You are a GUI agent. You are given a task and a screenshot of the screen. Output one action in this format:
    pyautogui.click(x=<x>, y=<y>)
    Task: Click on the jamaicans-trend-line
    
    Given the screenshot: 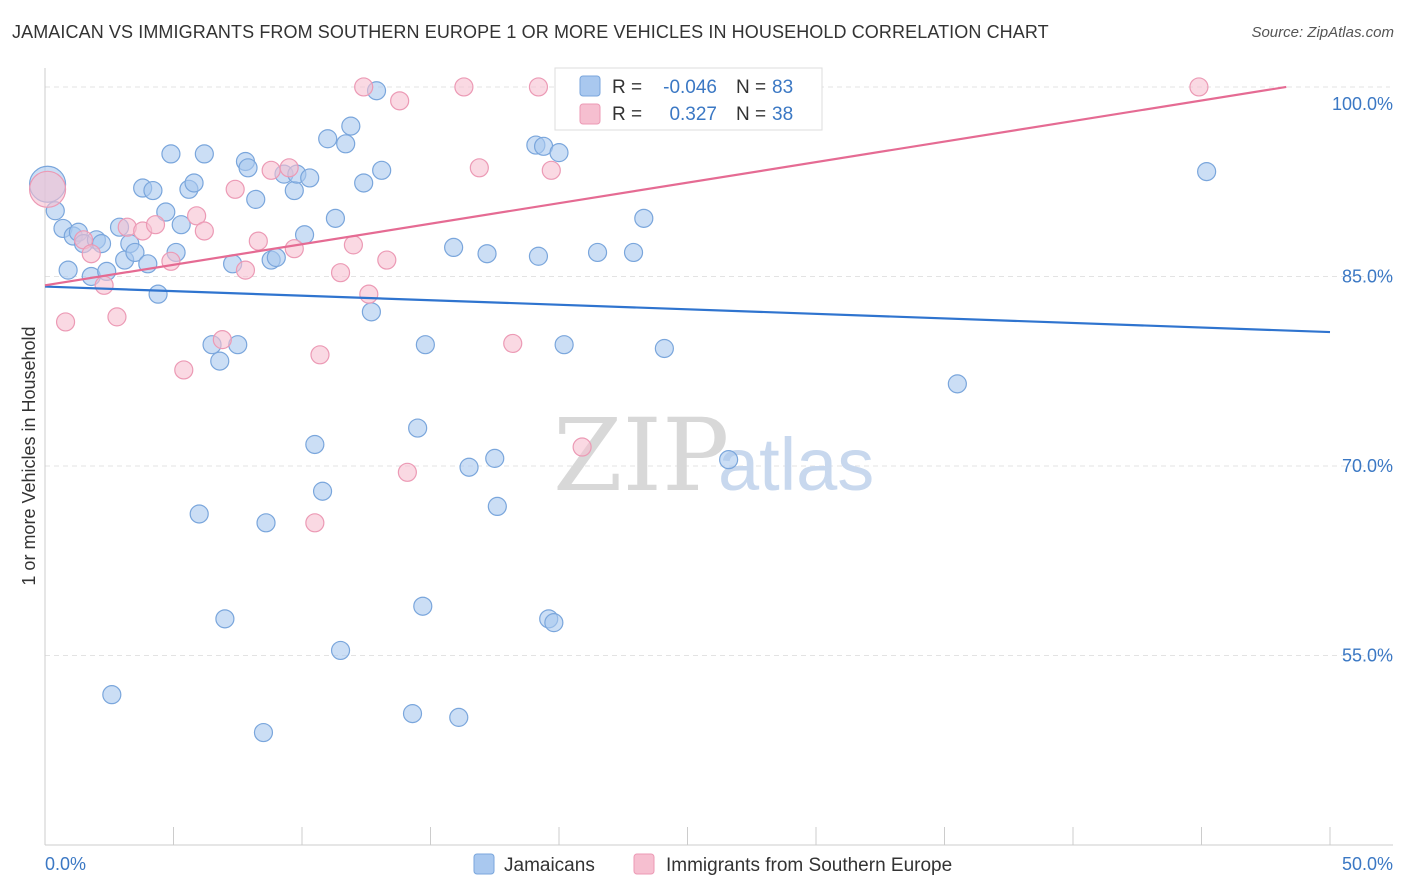 What is the action you would take?
    pyautogui.click(x=687, y=309)
    